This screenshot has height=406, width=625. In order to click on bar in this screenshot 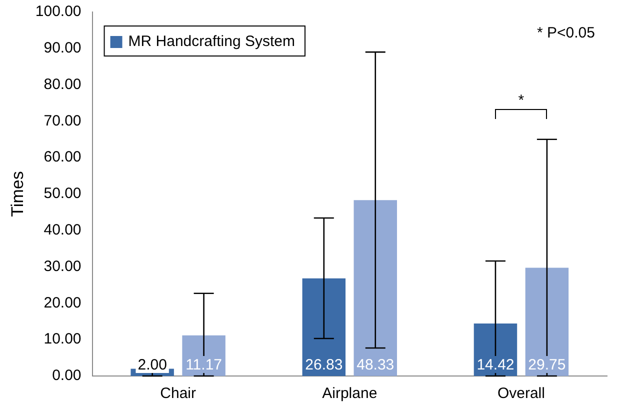, I will do `click(375, 288)`.